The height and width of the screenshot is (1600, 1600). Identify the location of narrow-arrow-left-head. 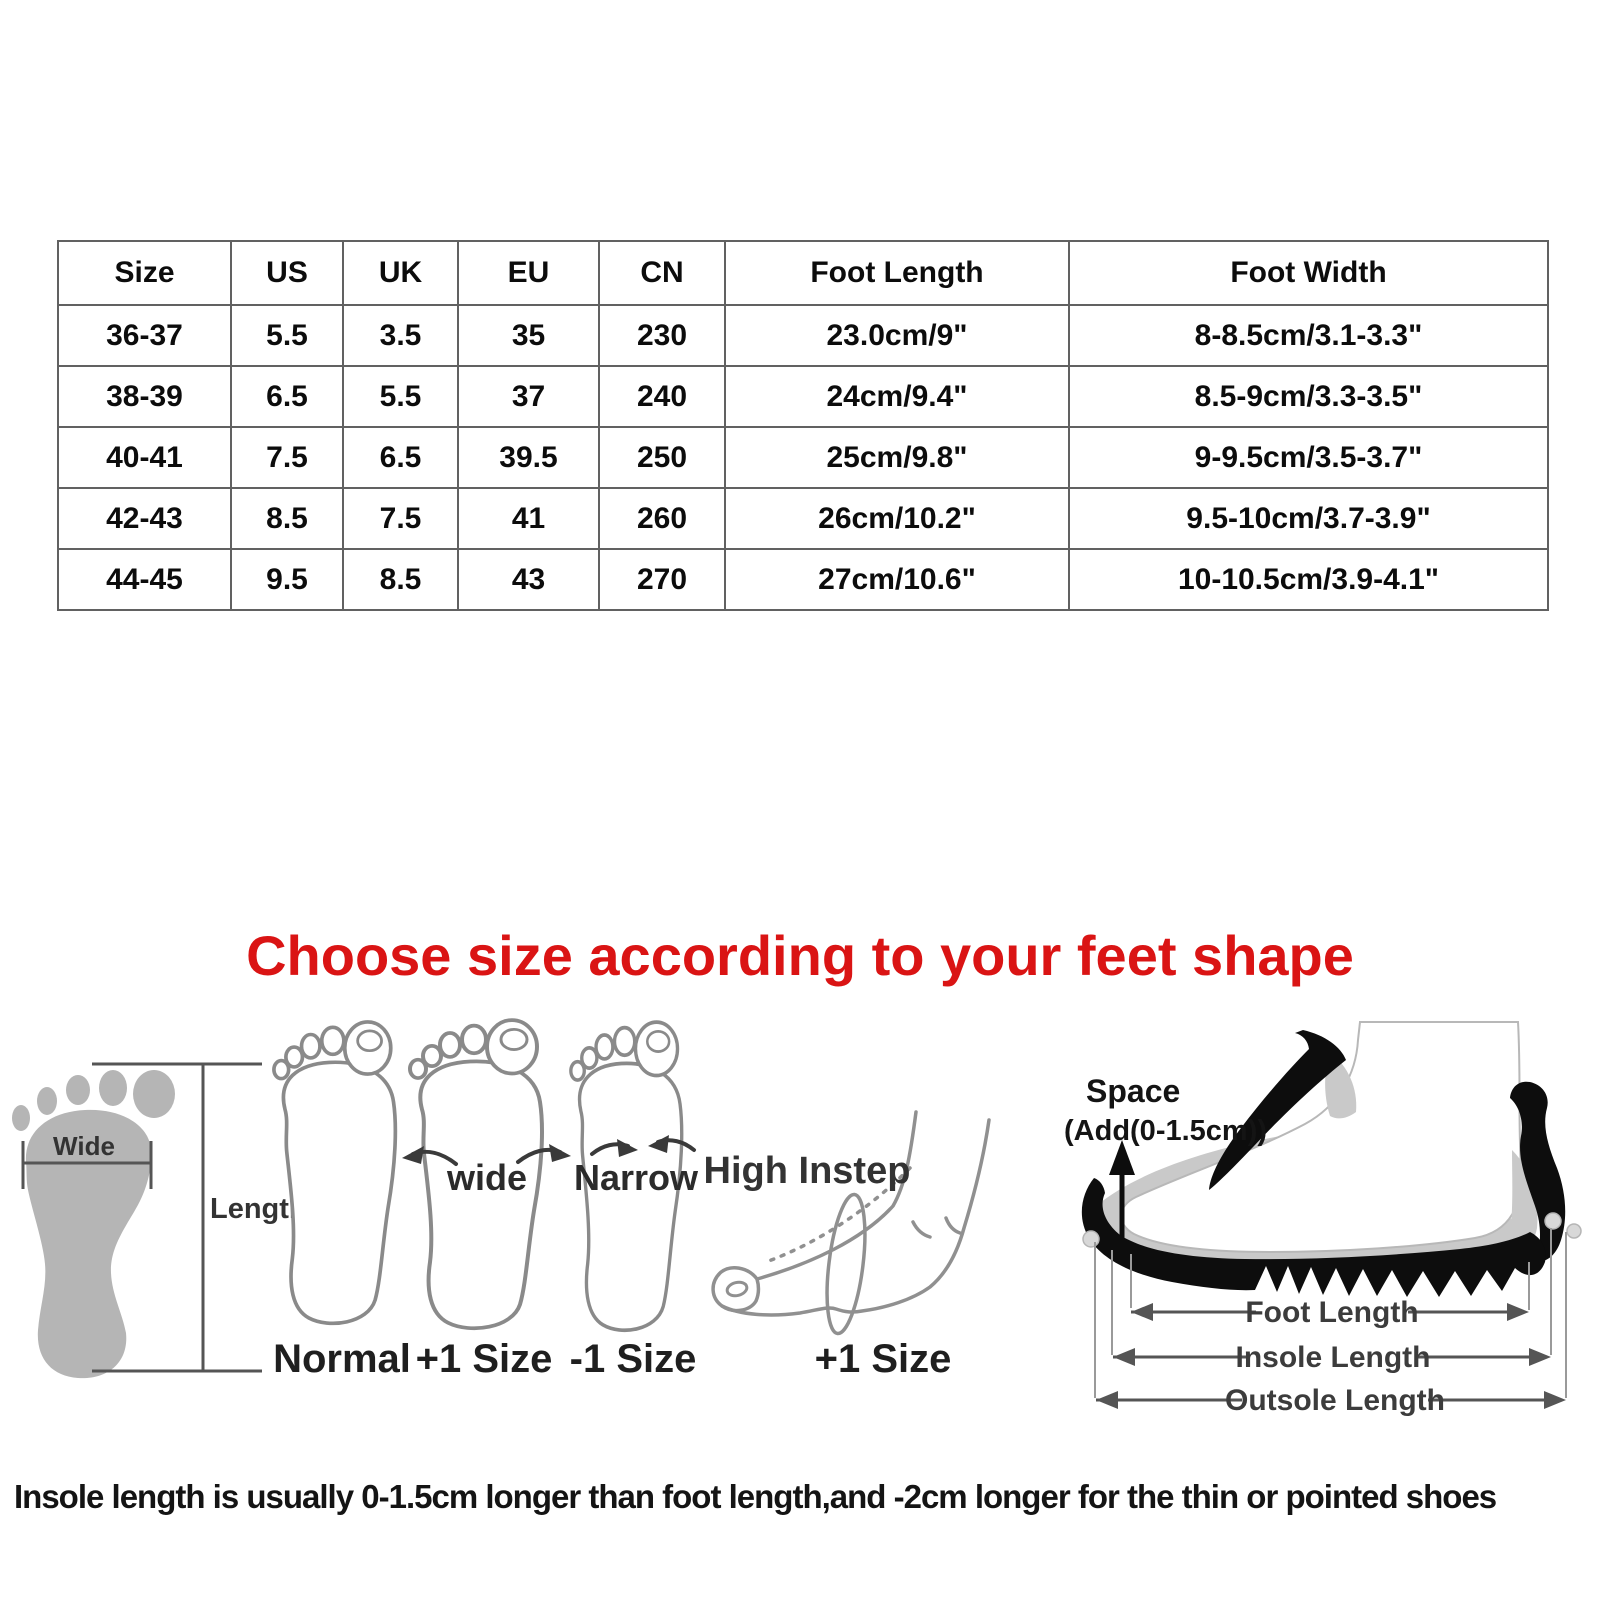
(627, 1148).